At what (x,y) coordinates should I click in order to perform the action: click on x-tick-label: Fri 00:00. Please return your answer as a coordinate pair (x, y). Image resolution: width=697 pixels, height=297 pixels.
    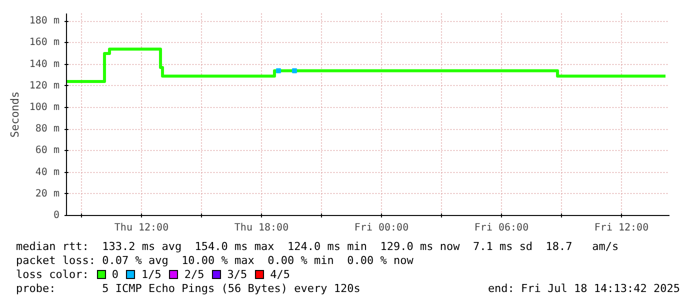
    Looking at the image, I should click on (381, 228).